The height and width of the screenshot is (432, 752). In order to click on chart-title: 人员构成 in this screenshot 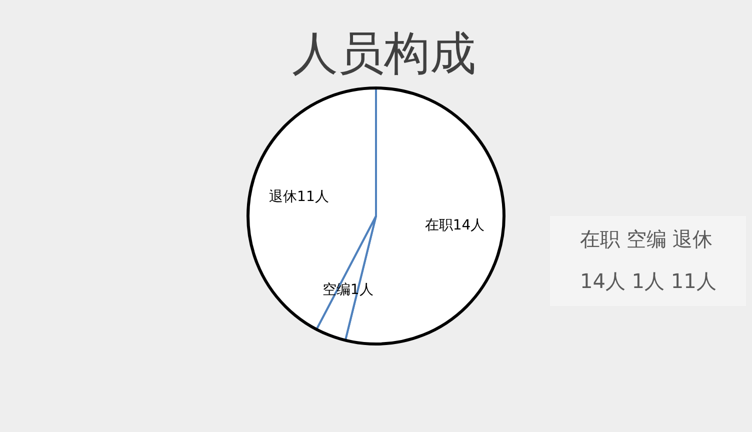, I will do `click(384, 53)`.